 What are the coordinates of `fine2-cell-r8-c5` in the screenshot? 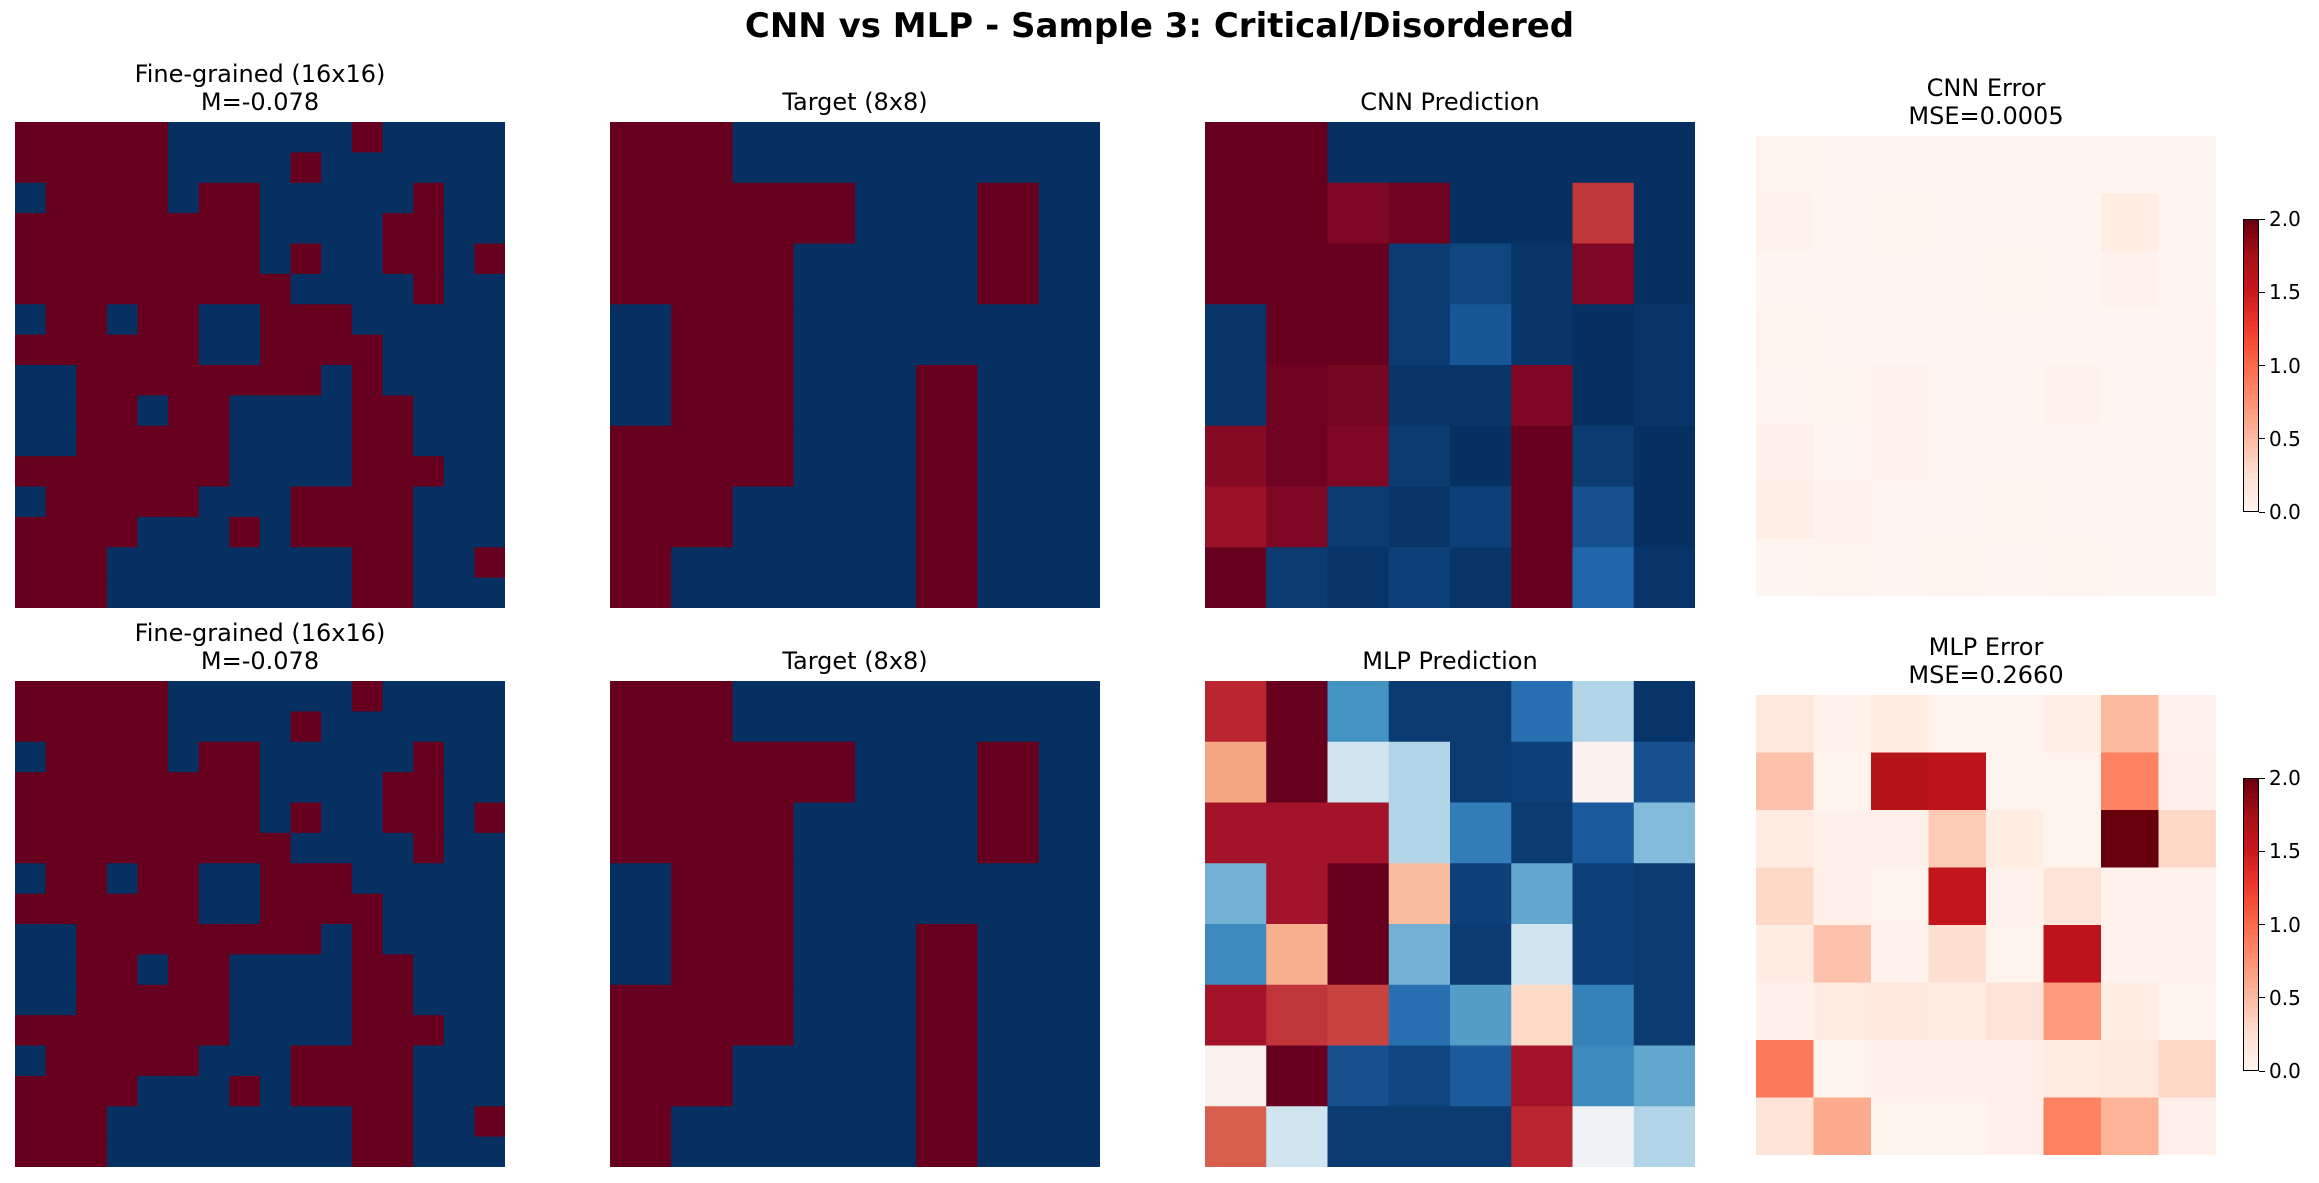 It's located at (184, 939).